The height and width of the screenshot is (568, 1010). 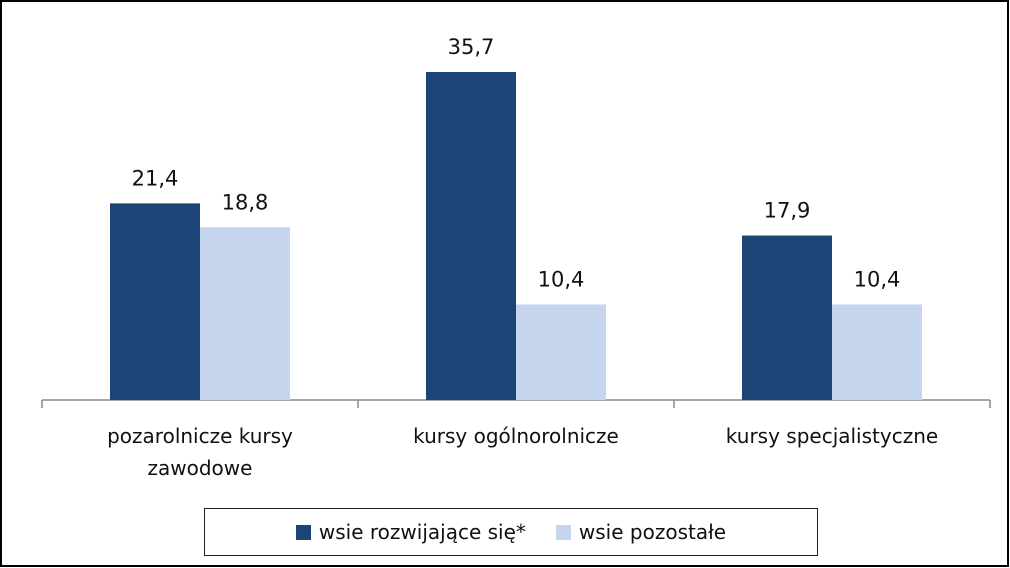 I want to click on x-tick-label: kursy ogólnorolnicze, so click(x=516, y=436).